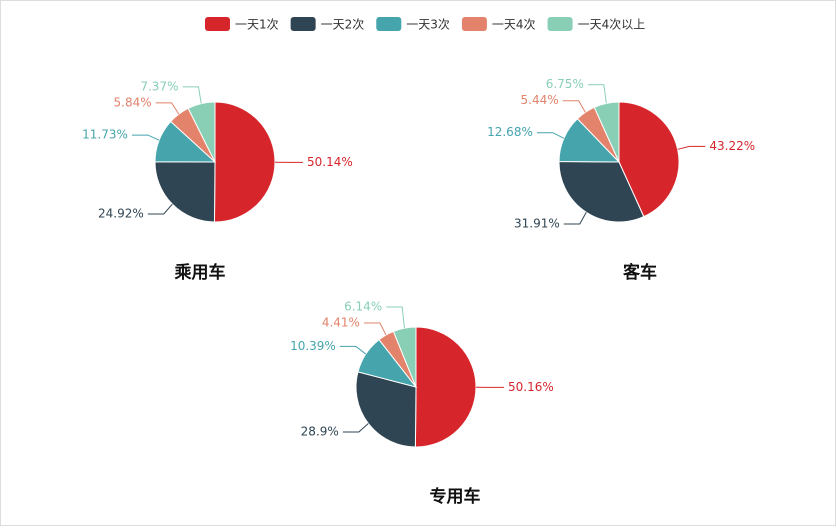  Describe the element at coordinates (537, 224) in the screenshot. I see `data-label: 31.91%` at that location.